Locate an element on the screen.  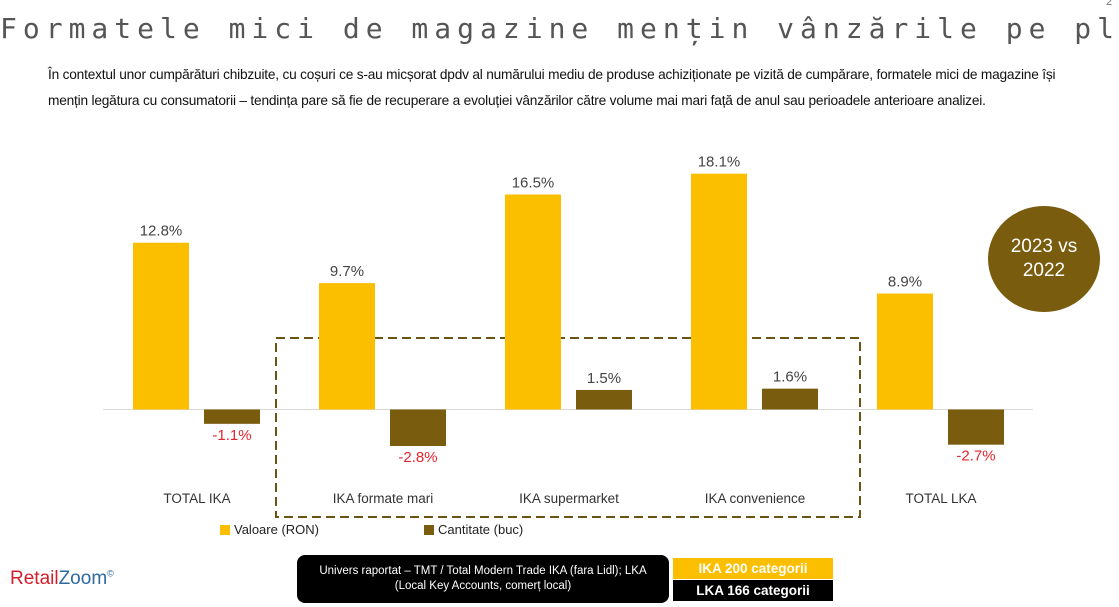
year-badge-line1: 2023 vs is located at coordinates (1044, 246).